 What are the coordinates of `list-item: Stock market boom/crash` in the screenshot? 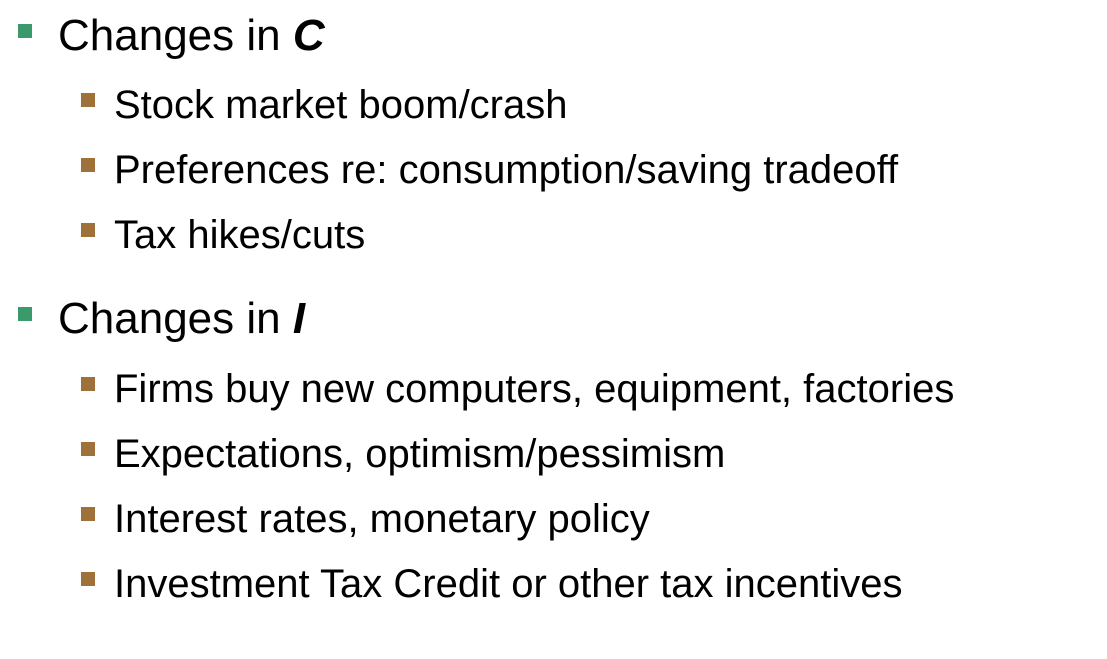 It's located at (341, 105).